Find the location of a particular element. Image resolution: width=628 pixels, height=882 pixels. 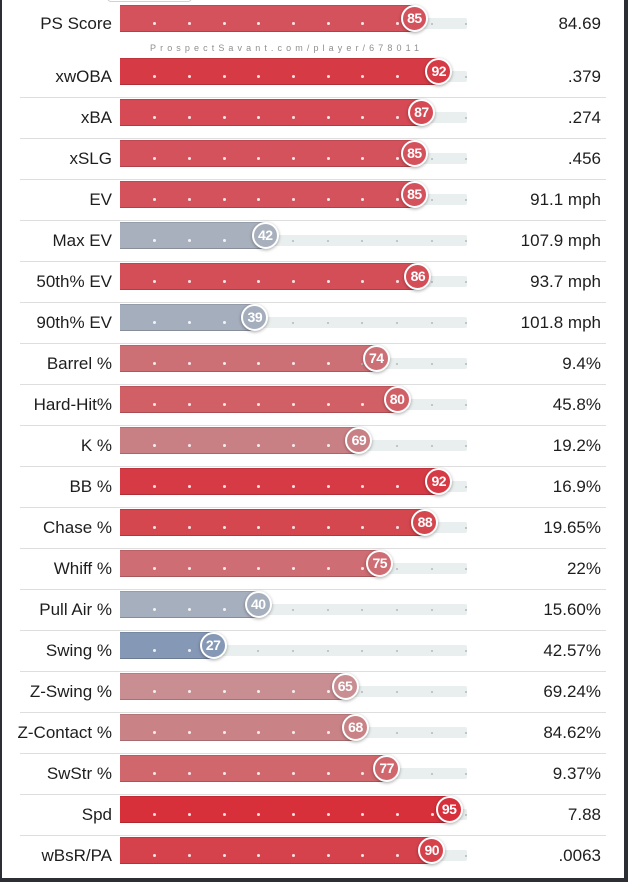

metric-label: K % is located at coordinates (96, 445).